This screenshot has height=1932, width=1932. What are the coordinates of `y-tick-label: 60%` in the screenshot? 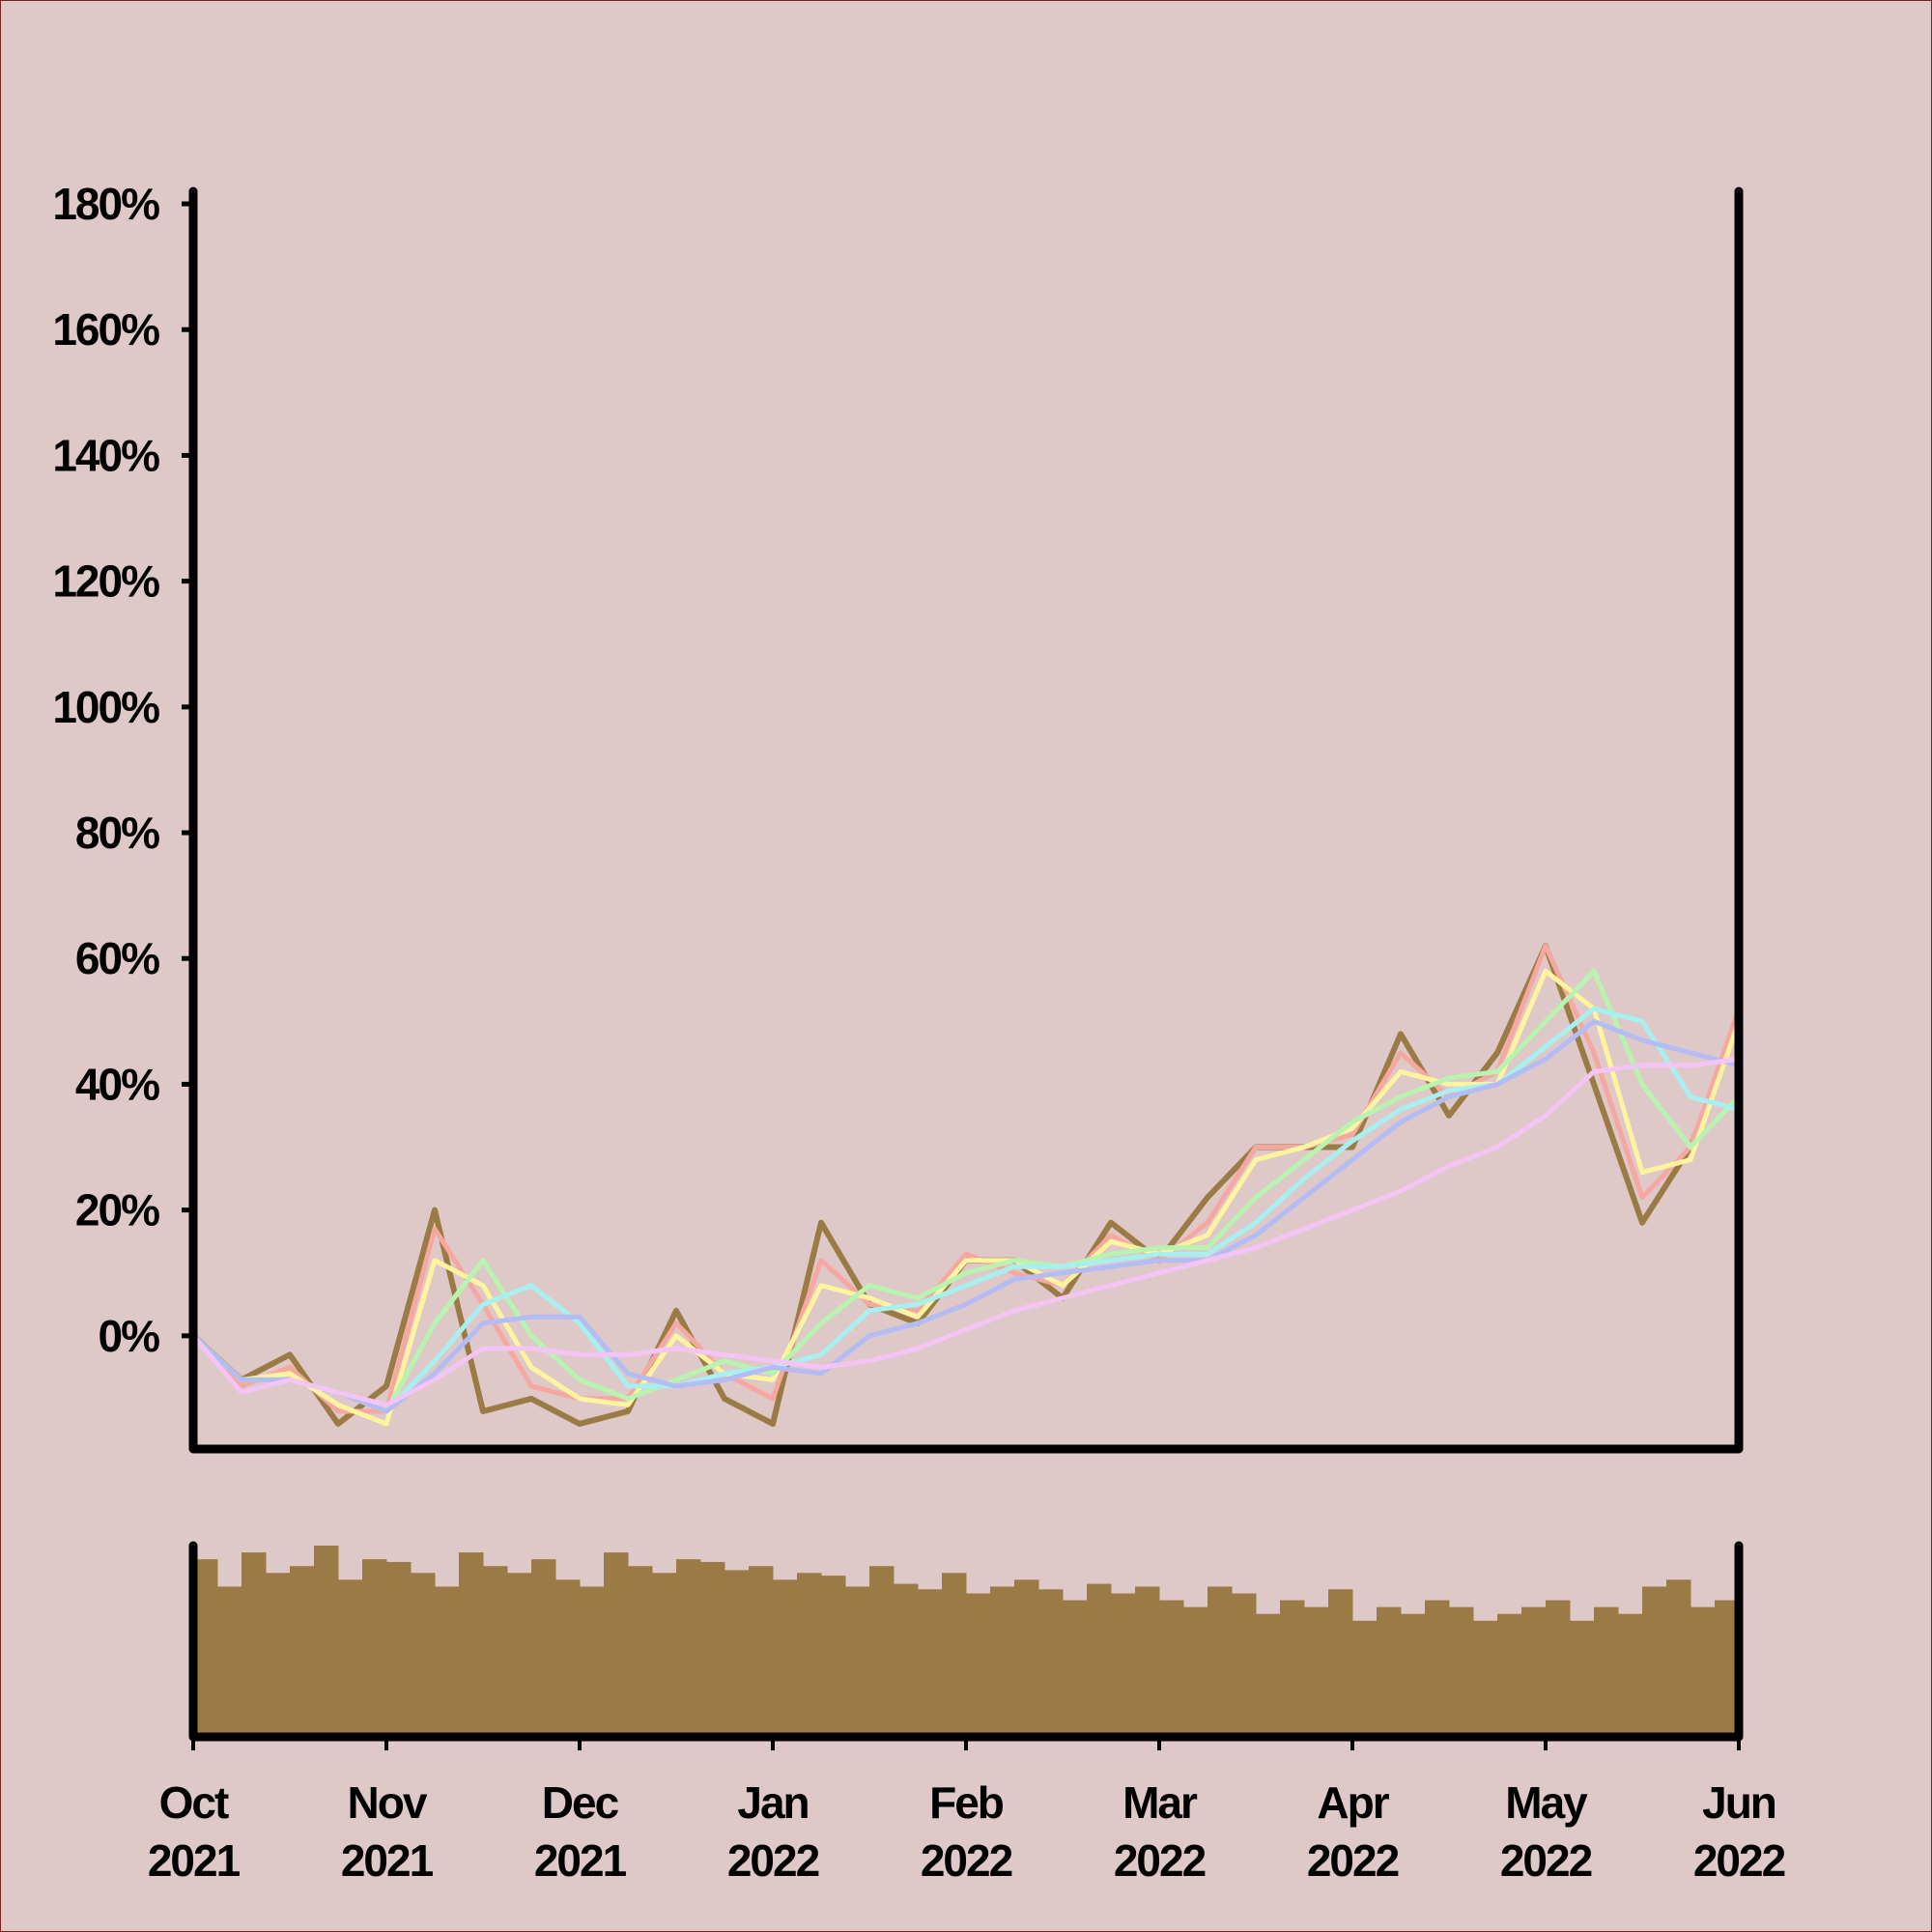 It's located at (117, 958).